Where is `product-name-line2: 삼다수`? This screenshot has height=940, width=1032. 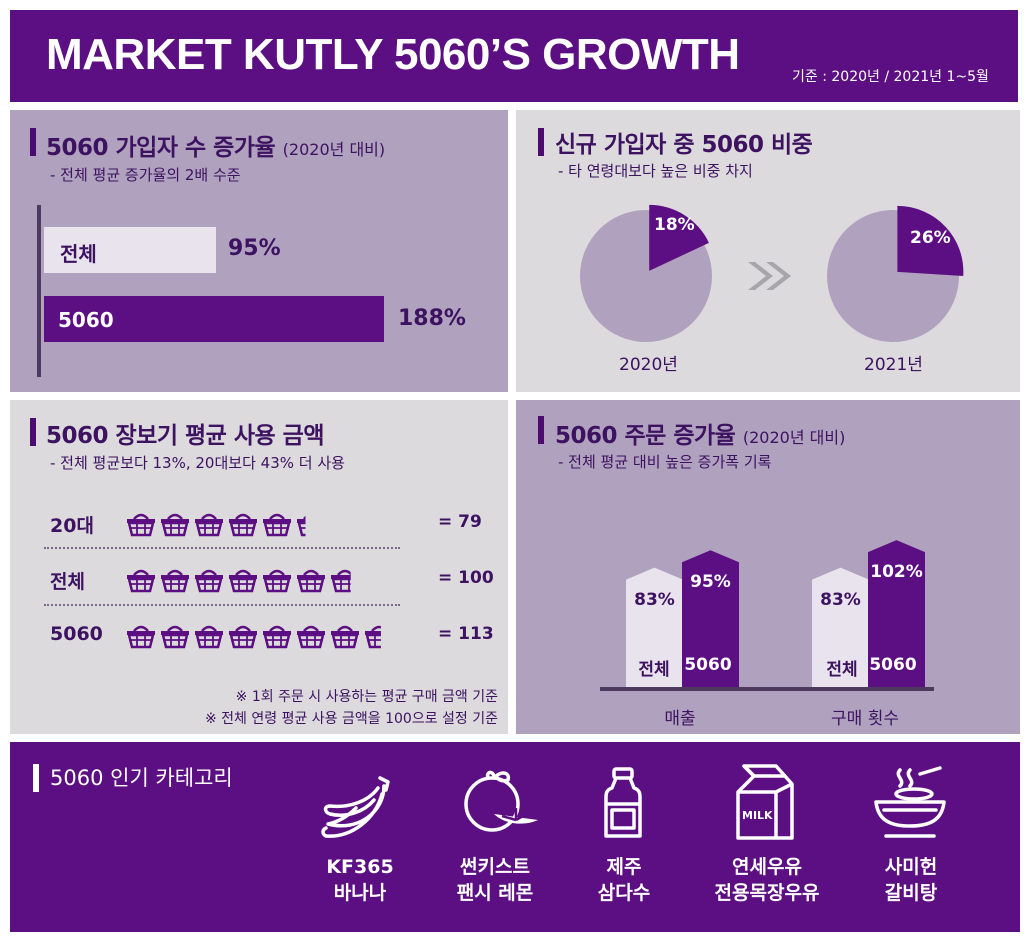 product-name-line2: 삼다수 is located at coordinates (624, 893).